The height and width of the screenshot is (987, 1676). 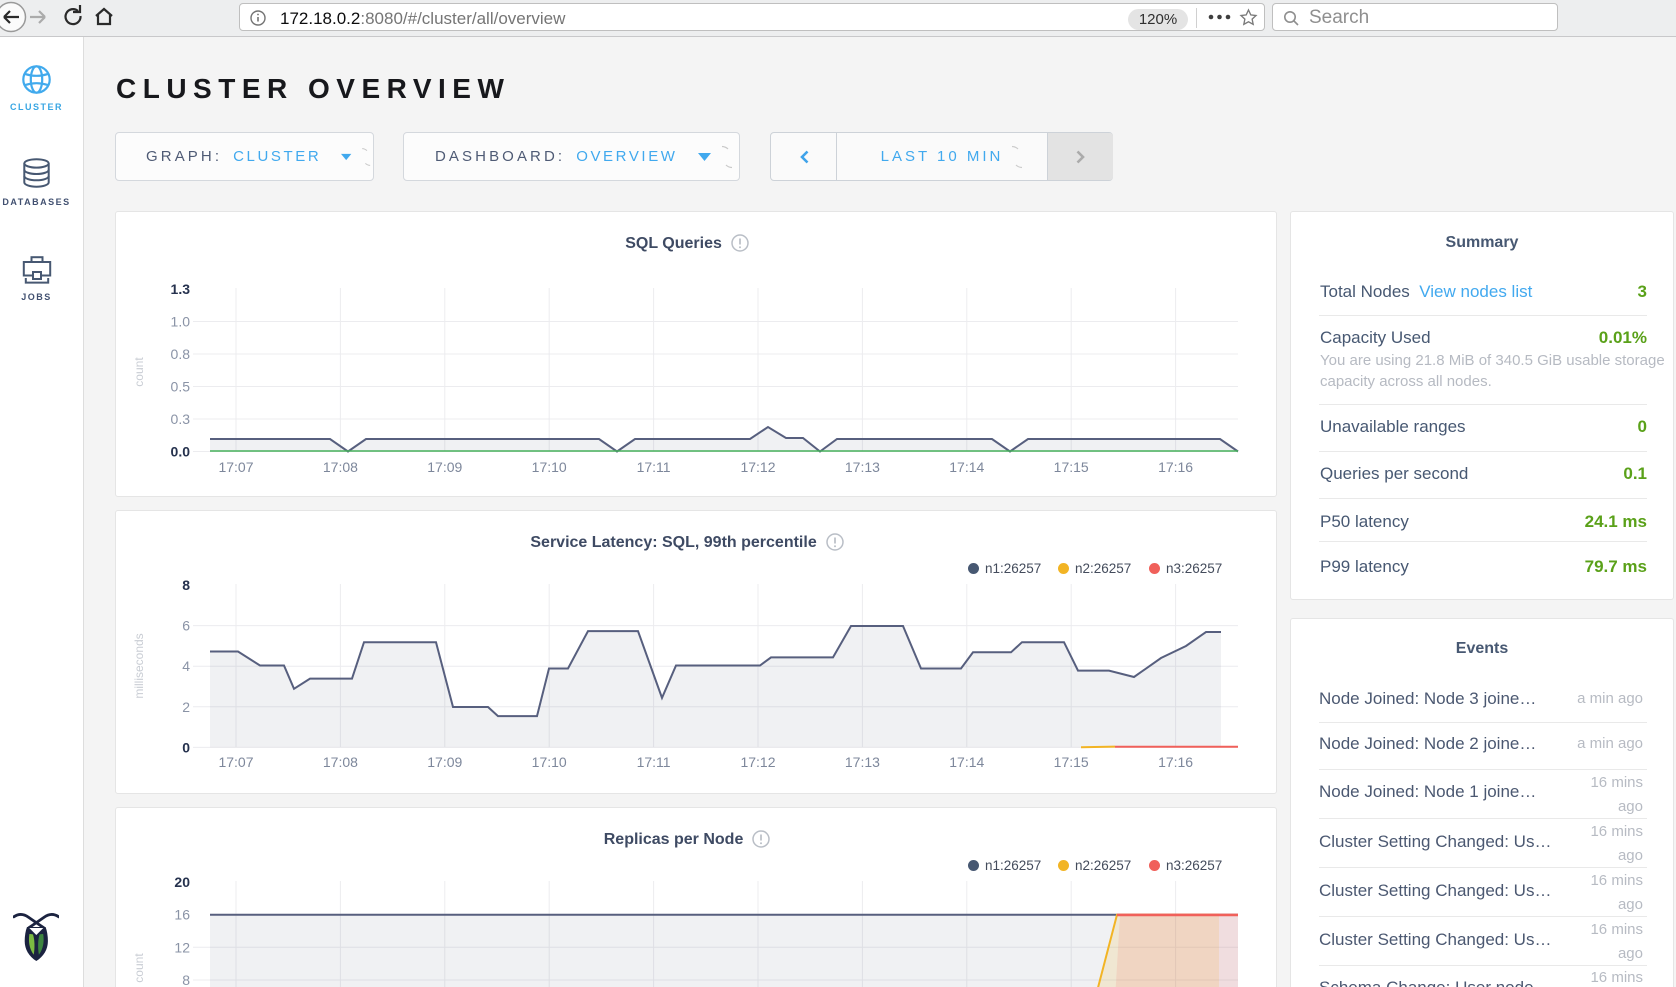 What do you see at coordinates (139, 665) in the screenshot?
I see `svg-text: milliseconds` at bounding box center [139, 665].